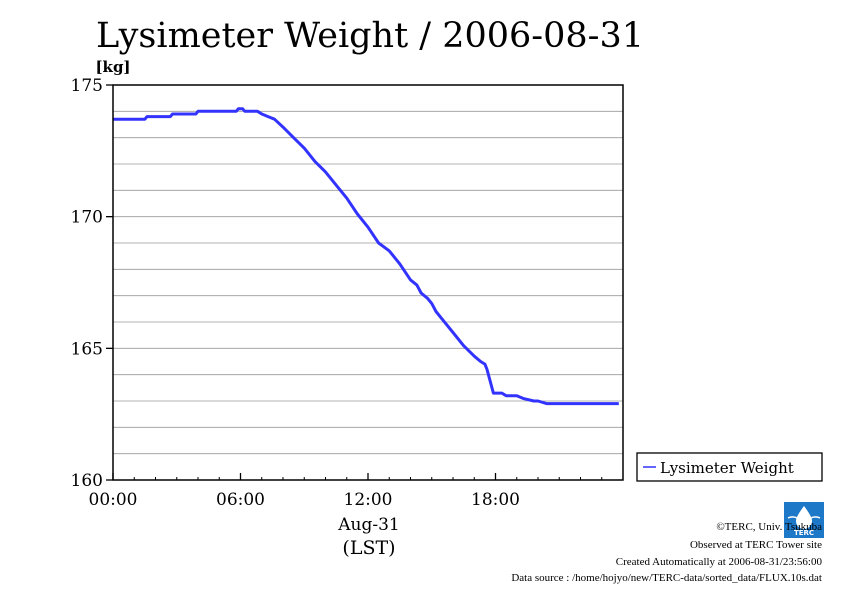 This screenshot has width=842, height=595. What do you see at coordinates (368, 500) in the screenshot?
I see `x-tick-label: 12:00` at bounding box center [368, 500].